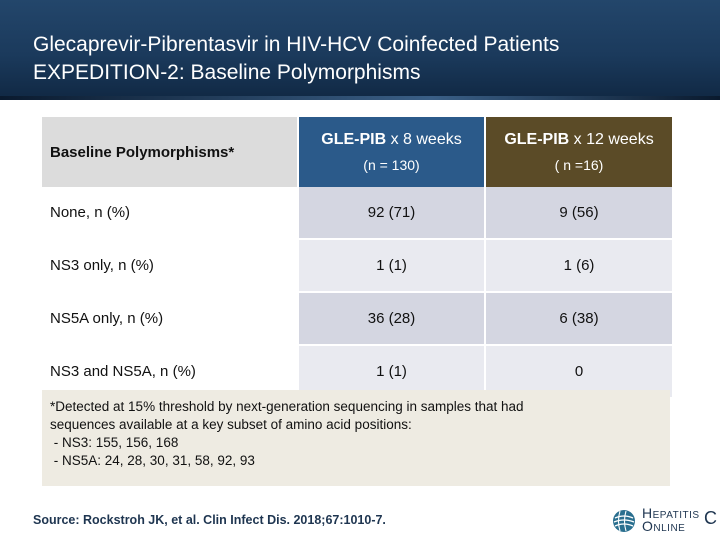  What do you see at coordinates (578, 213) in the screenshot?
I see `row-value-12wk: 9 (56)` at bounding box center [578, 213].